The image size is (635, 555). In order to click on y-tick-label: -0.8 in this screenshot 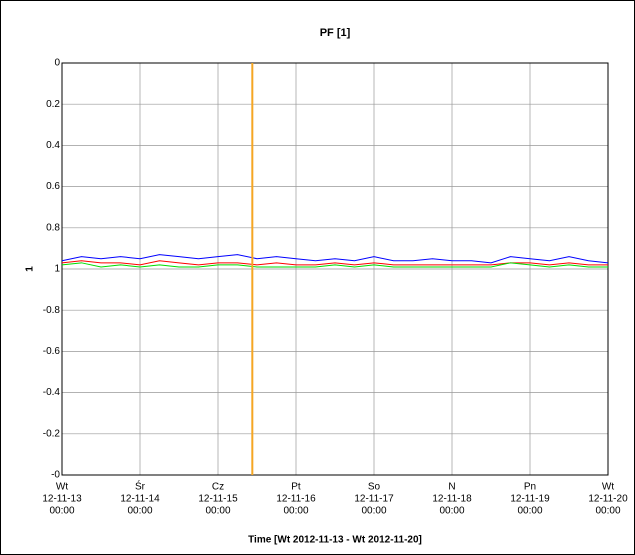, I will do `click(52, 310)`.